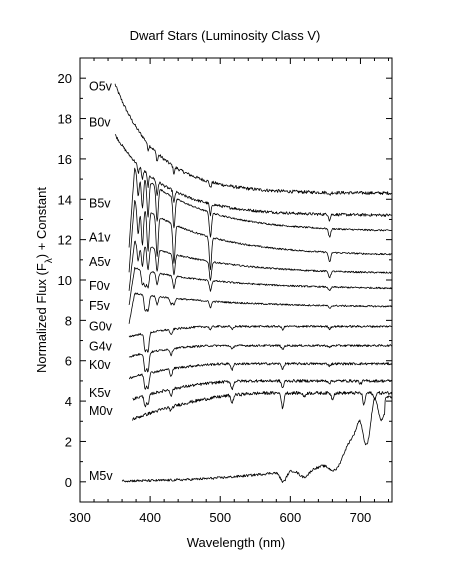 This screenshot has width=450, height=582. I want to click on spectrum-line-f5v, so click(260, 308).